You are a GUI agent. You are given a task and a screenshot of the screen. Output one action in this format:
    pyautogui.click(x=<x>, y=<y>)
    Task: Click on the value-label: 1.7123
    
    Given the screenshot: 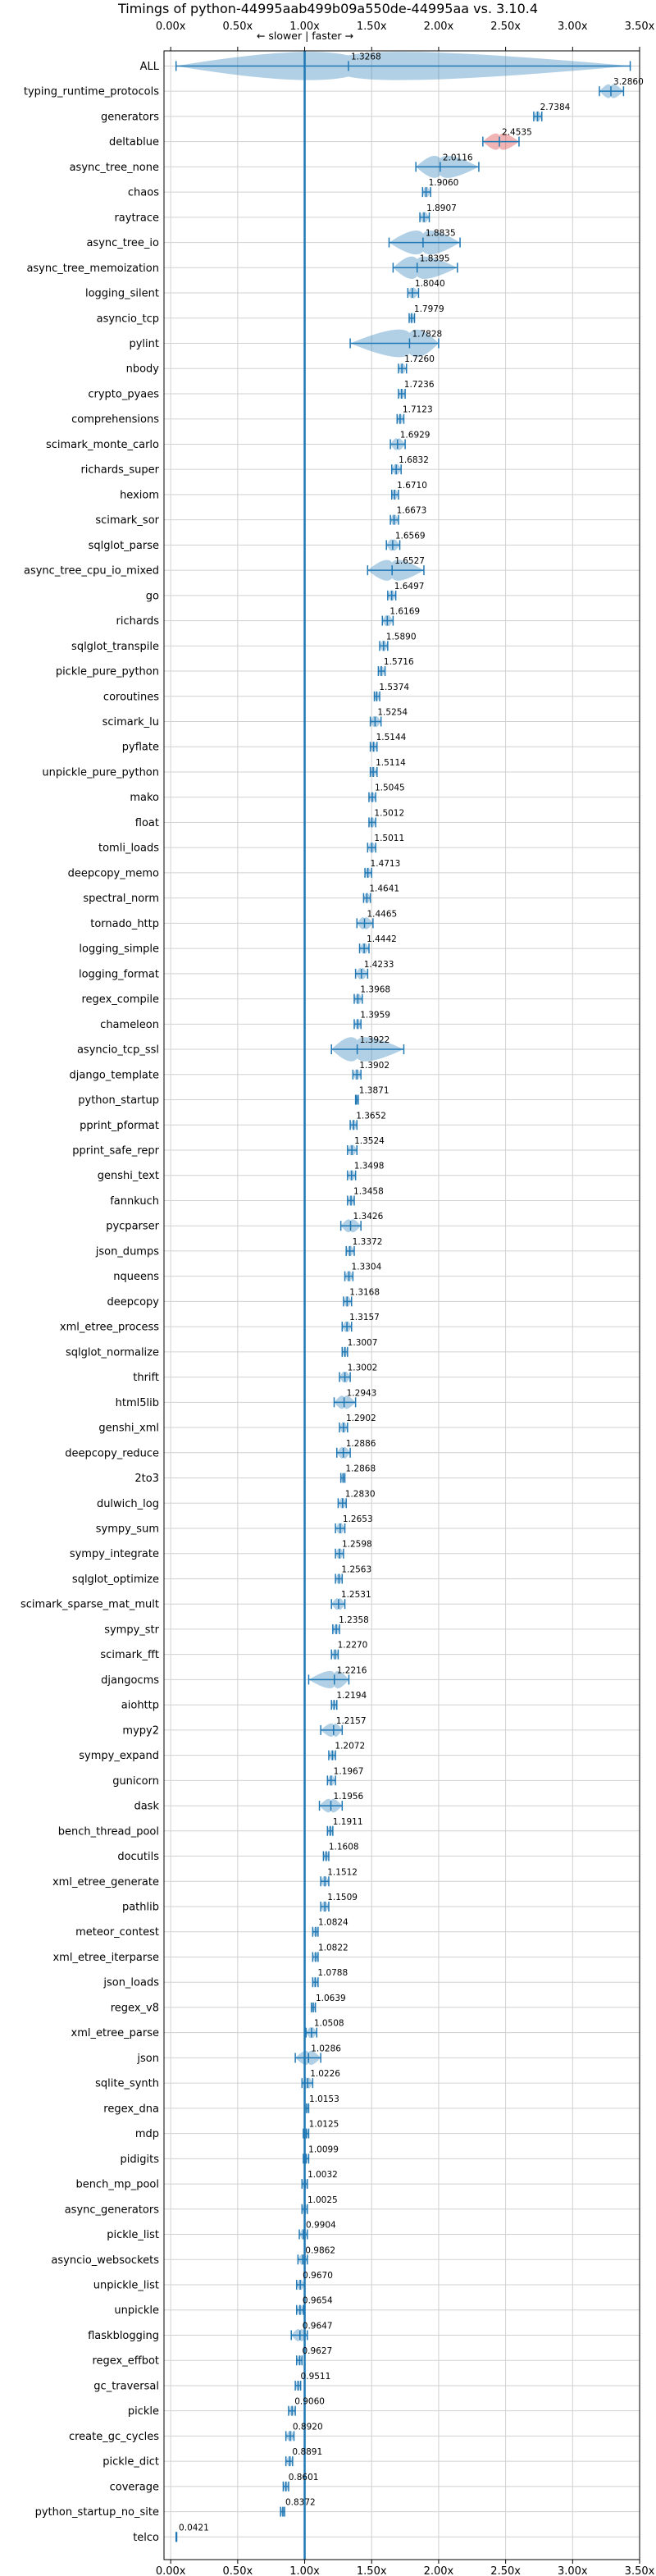 What is the action you would take?
    pyautogui.click(x=418, y=410)
    